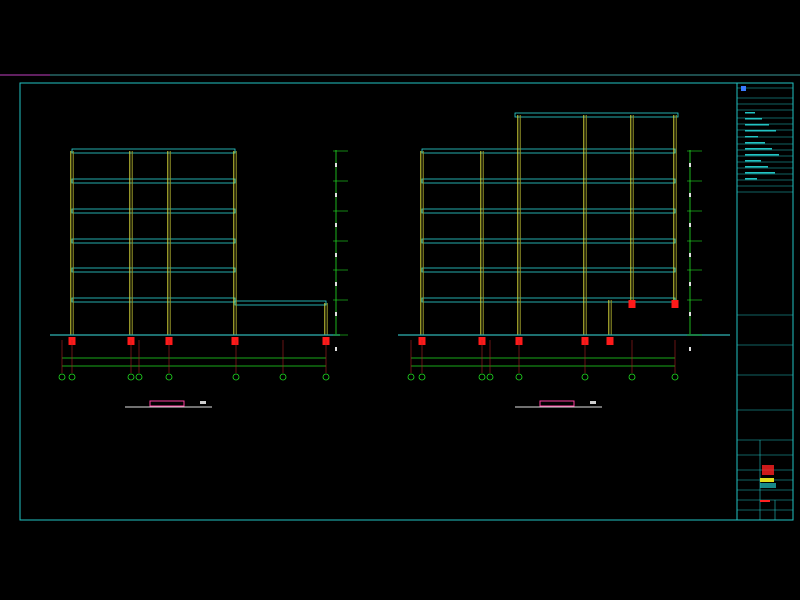  Describe the element at coordinates (768, 485) in the screenshot. I see `approval-stamp-cyan` at that location.